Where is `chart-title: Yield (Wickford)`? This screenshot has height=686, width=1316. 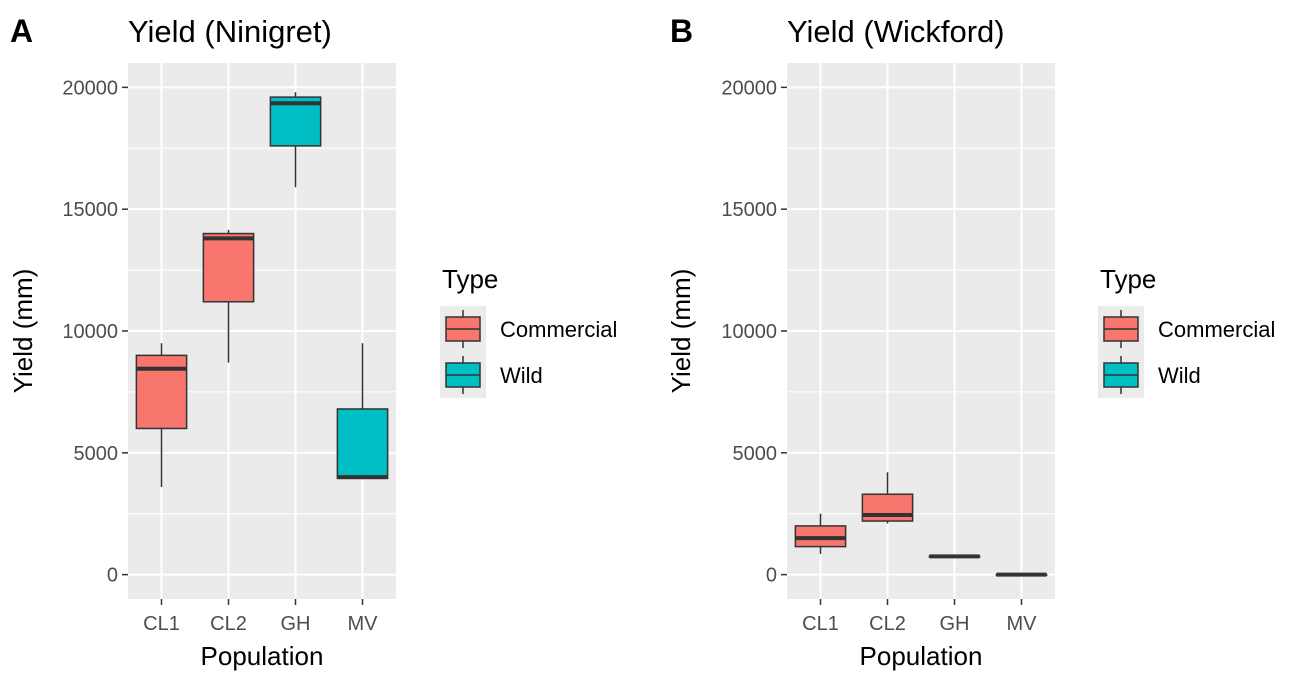
chart-title: Yield (Wickford) is located at coordinates (896, 31).